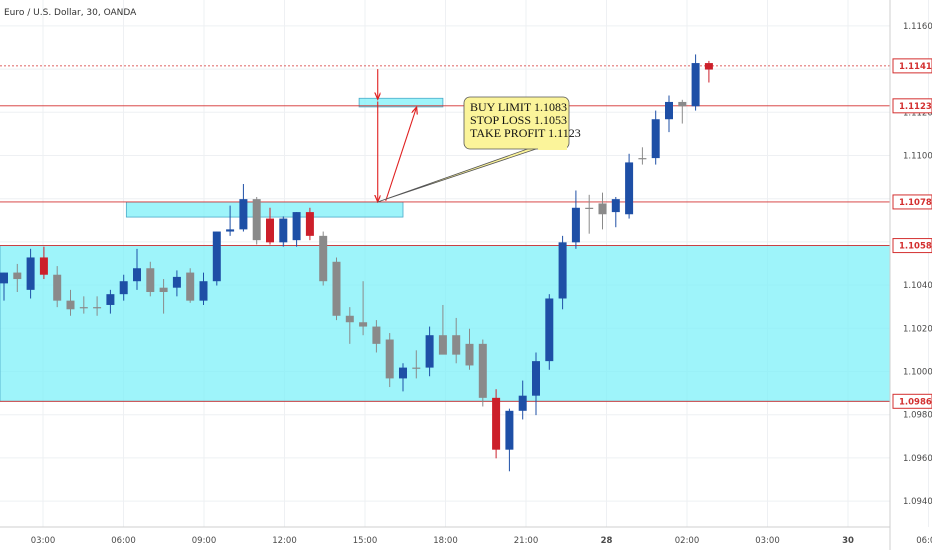  Describe the element at coordinates (915, 247) in the screenshot. I see `price-tag-label: 1.10583` at that location.